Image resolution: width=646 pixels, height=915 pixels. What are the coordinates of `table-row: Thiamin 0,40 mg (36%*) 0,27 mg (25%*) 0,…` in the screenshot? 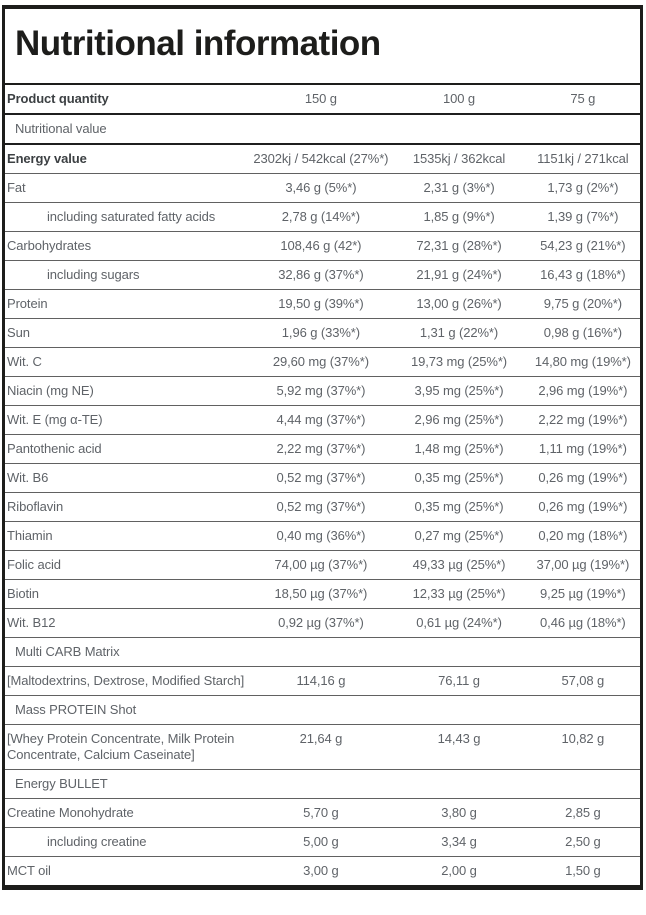 It's located at (322, 535).